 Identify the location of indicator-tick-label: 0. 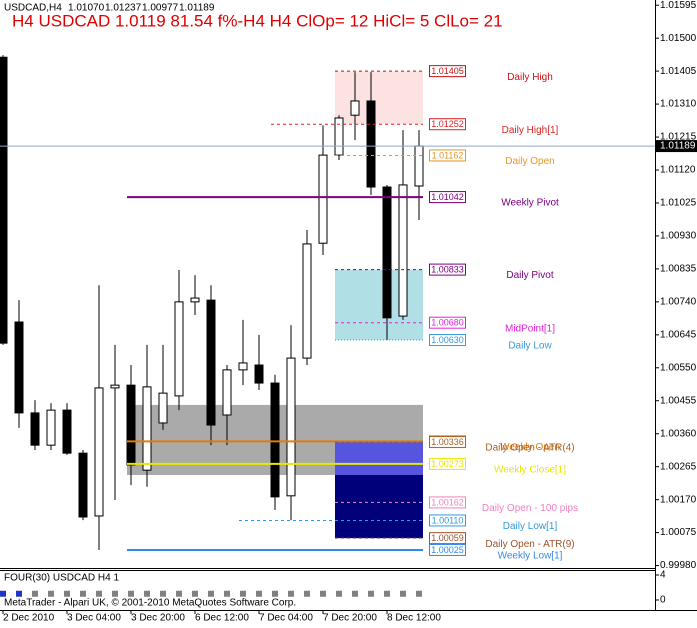
(663, 600).